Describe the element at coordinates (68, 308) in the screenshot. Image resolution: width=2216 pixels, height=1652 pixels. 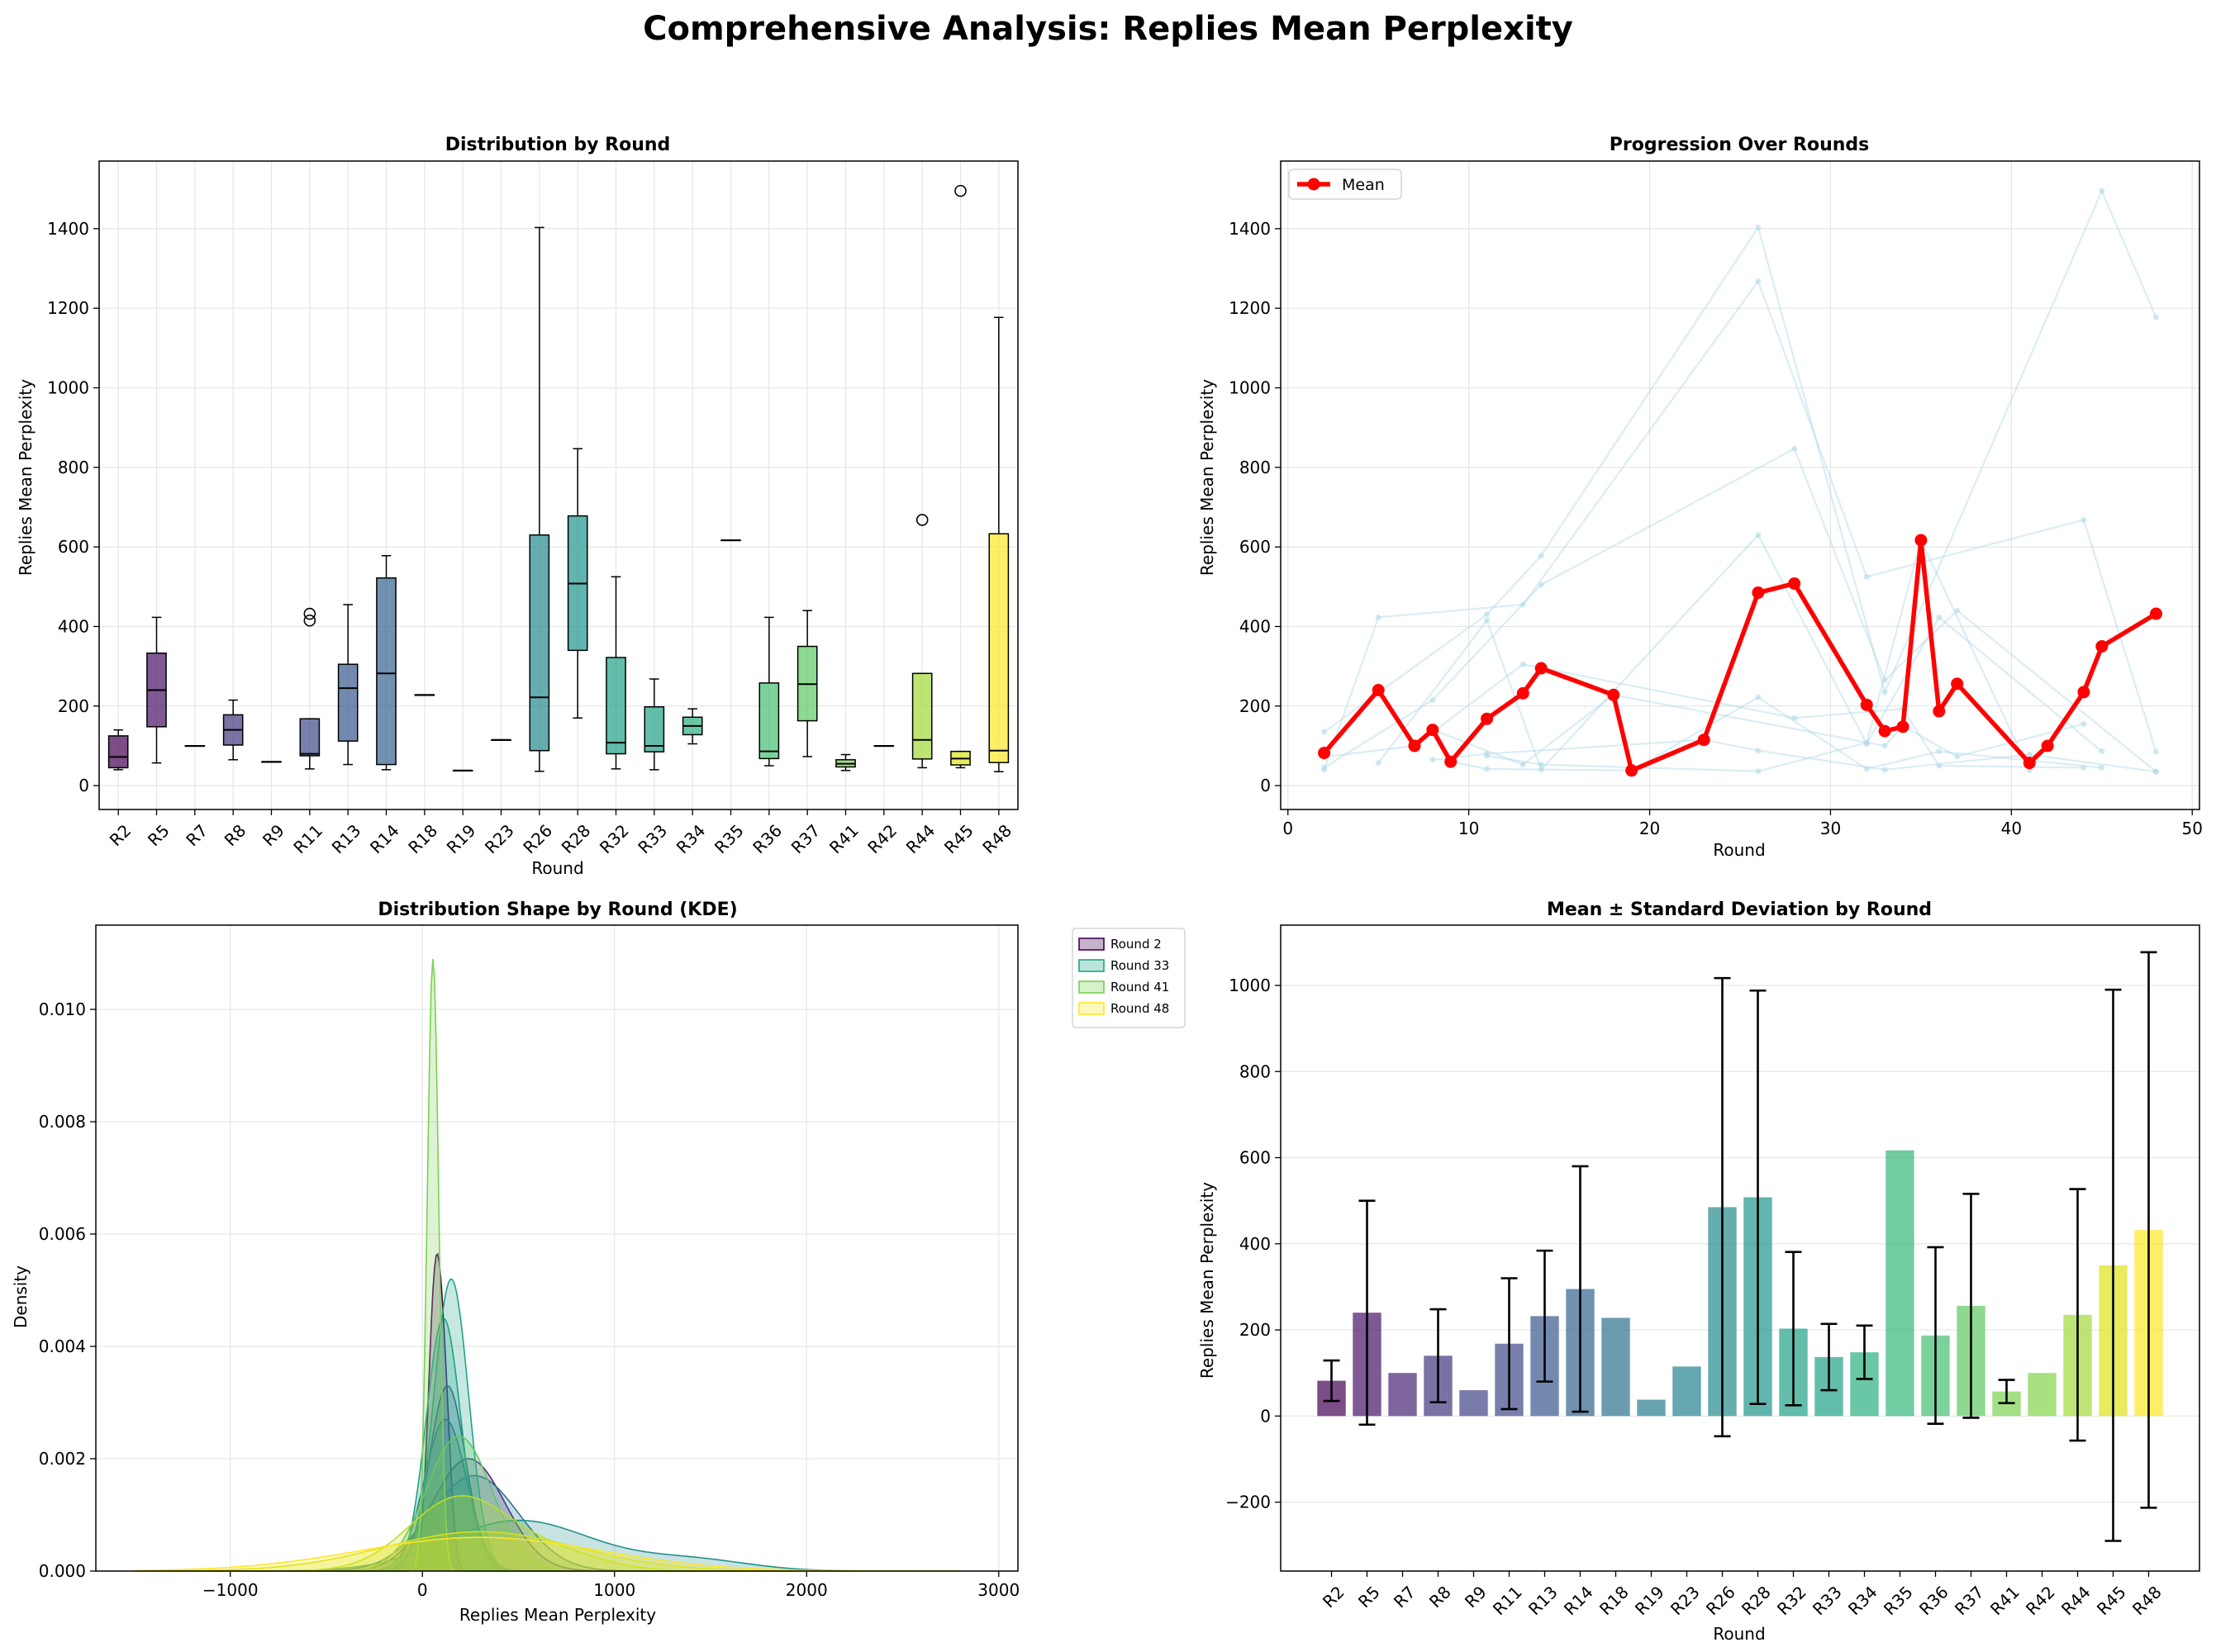
I see `box-plot-ytick-label: 1200` at that location.